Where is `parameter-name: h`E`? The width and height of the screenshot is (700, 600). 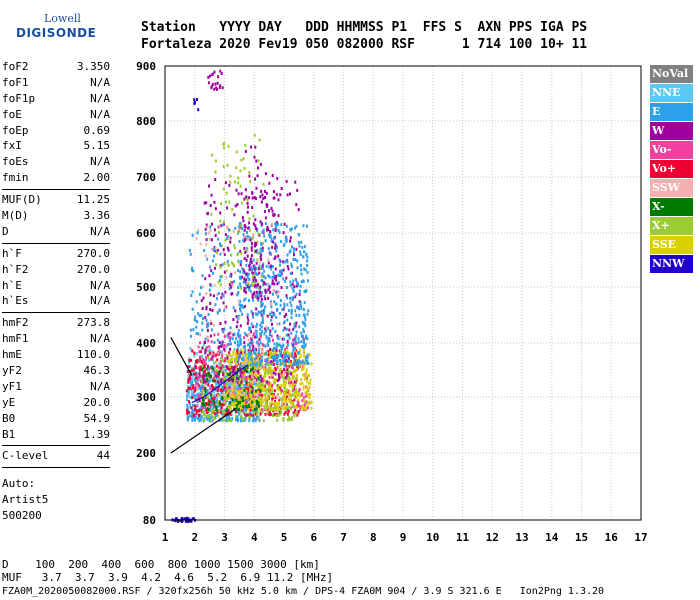 parameter-name: h`E is located at coordinates (12, 285).